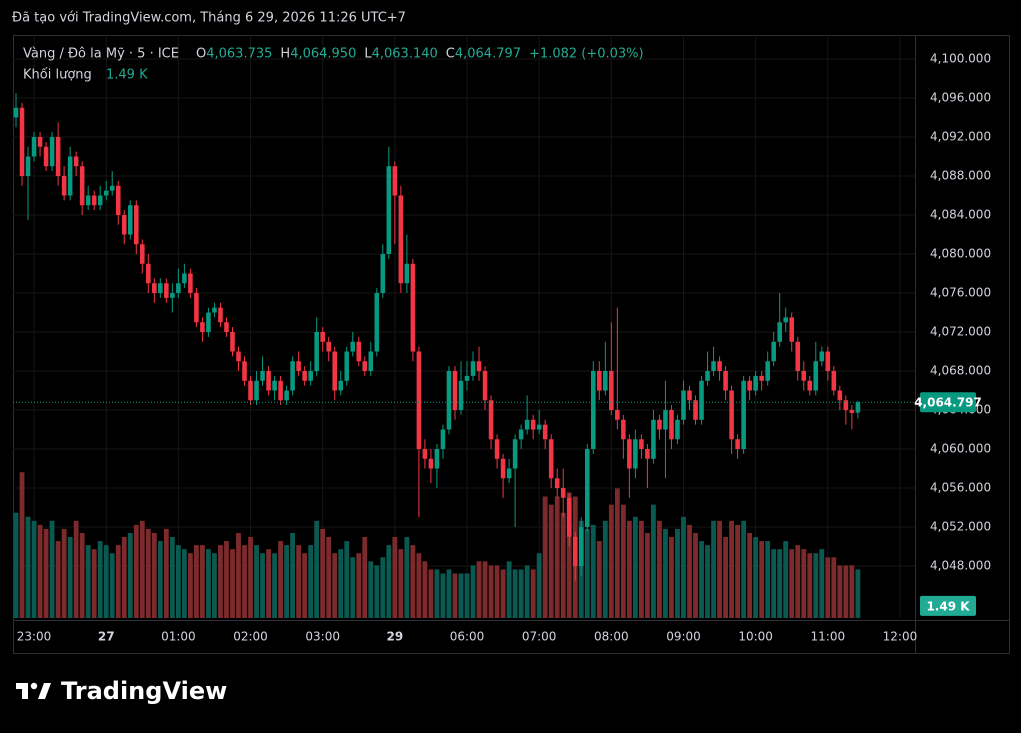  I want to click on ohlc-key: L, so click(368, 54).